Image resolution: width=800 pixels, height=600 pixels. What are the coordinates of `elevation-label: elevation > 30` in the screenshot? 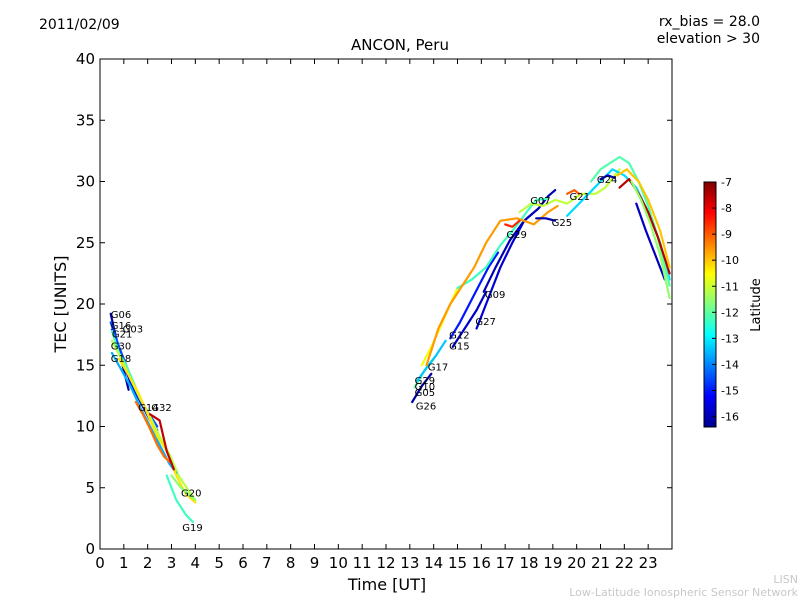 It's located at (708, 39).